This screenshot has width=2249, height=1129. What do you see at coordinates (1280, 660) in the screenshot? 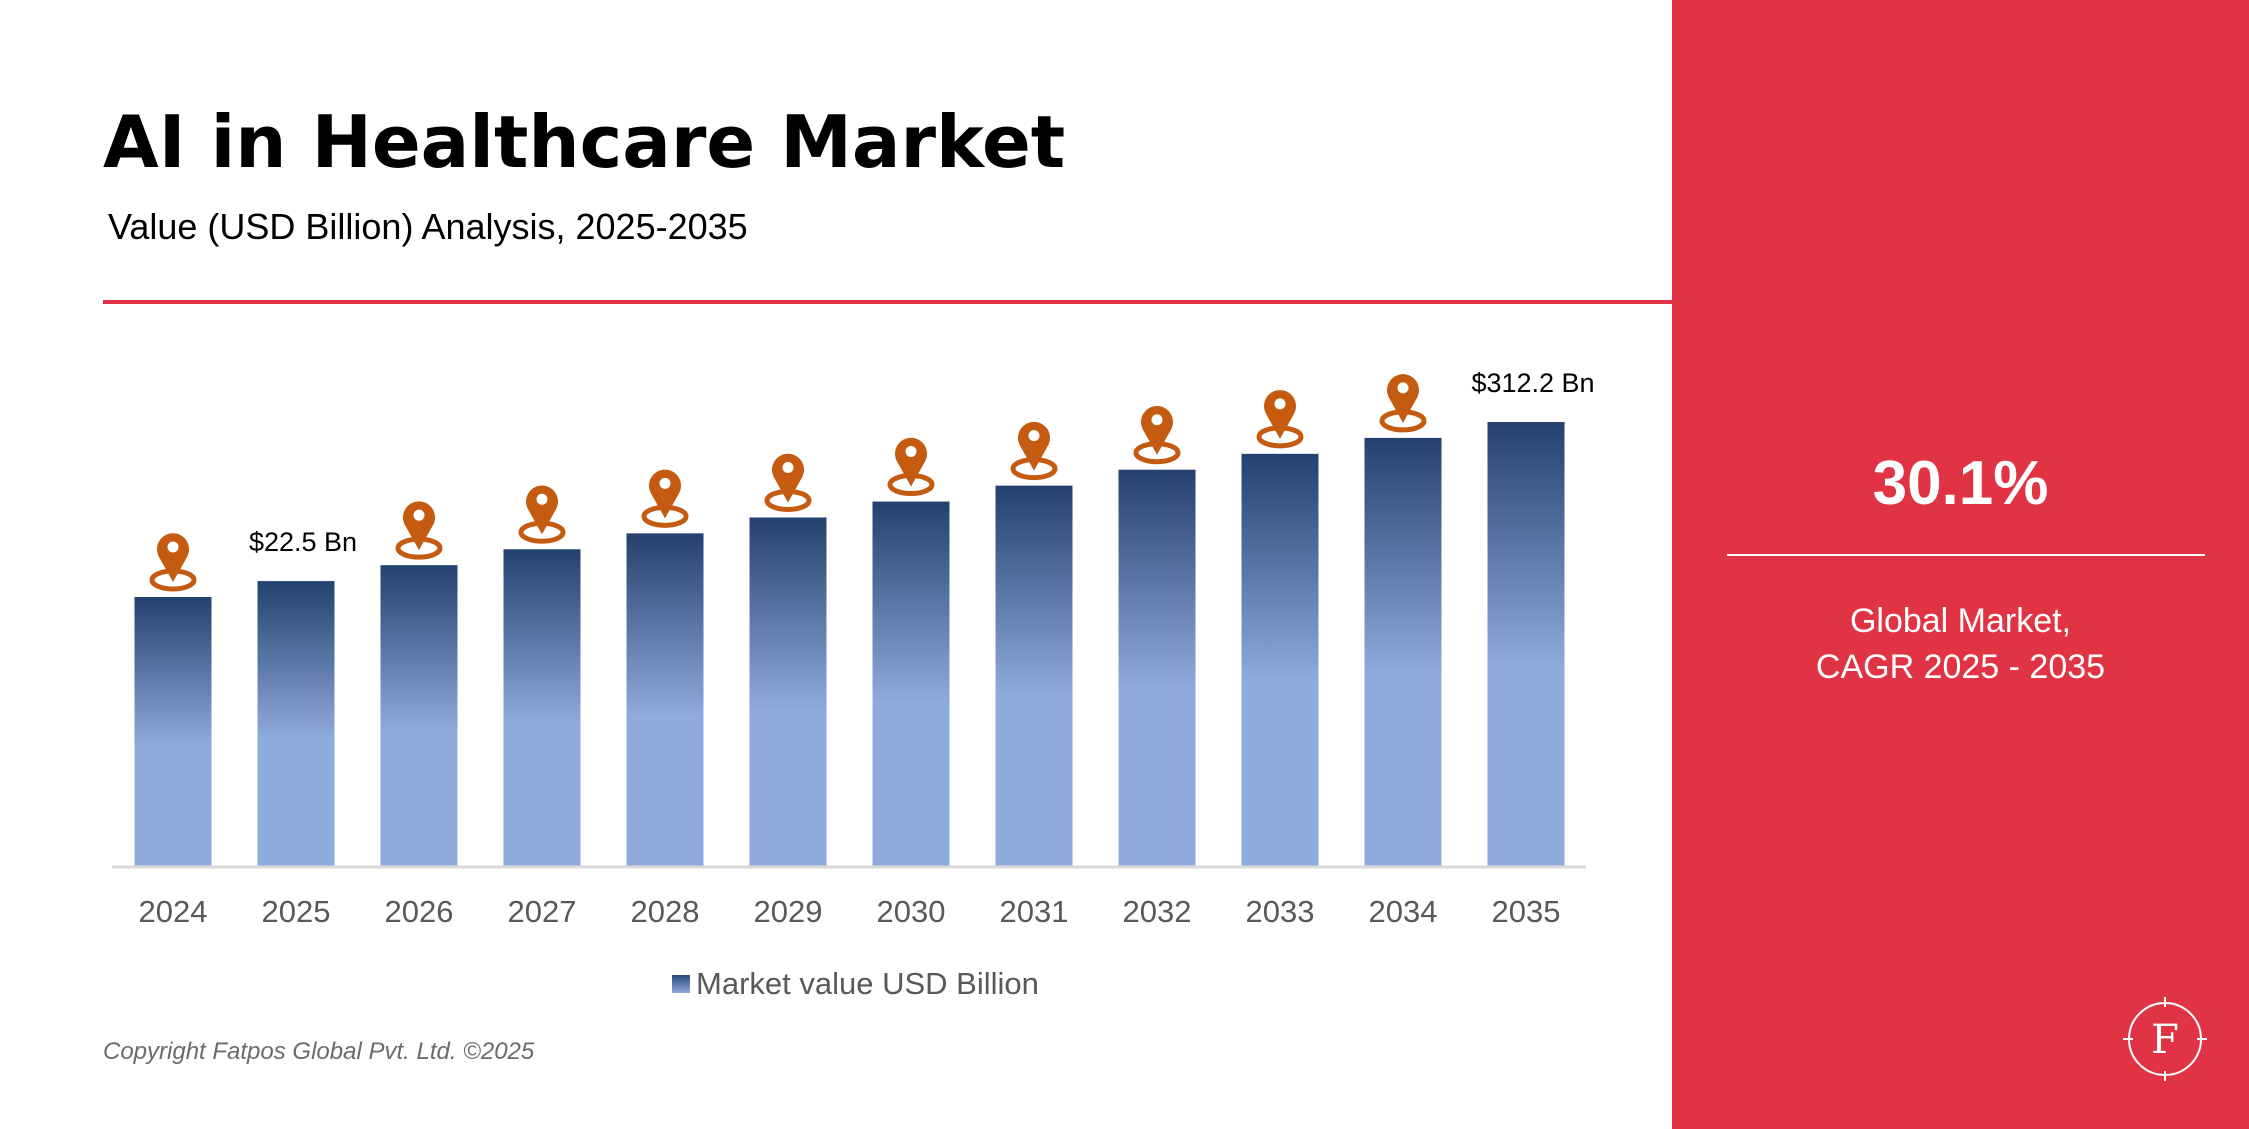
I see `bar-2033` at bounding box center [1280, 660].